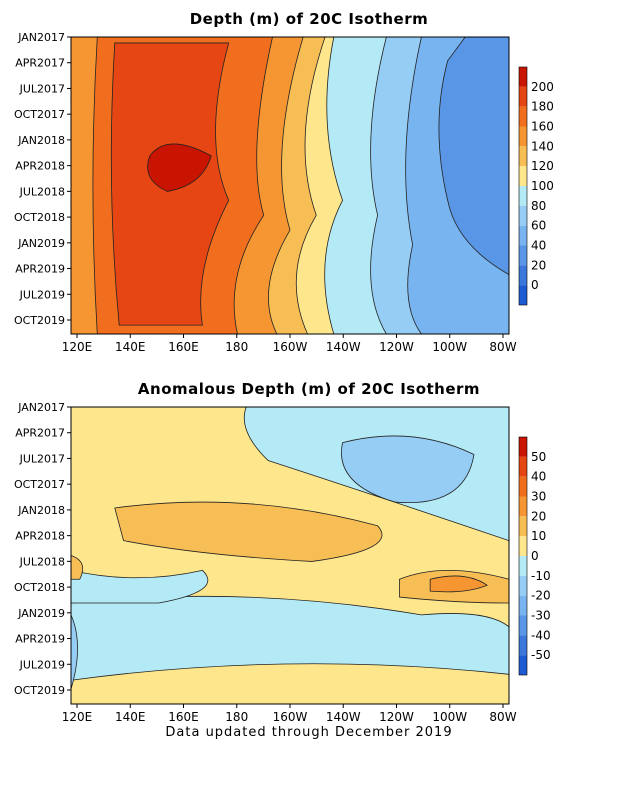  I want to click on depth-colorbar-label: 40, so click(538, 246).